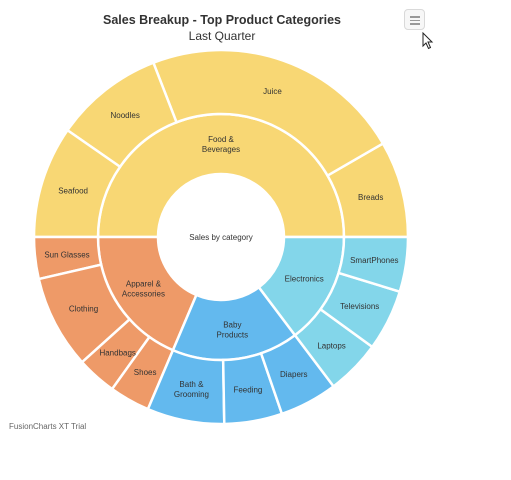 The width and height of the screenshot is (511, 480). I want to click on label-noodles: Noodles, so click(124, 115).